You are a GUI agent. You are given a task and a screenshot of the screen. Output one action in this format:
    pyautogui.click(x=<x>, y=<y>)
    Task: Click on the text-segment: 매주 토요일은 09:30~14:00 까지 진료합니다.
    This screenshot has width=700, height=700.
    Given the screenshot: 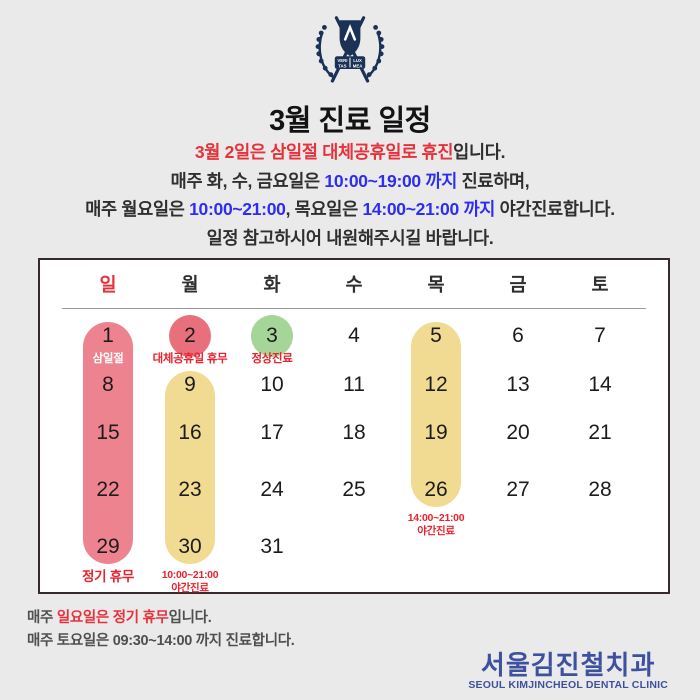 What is the action you would take?
    pyautogui.click(x=161, y=641)
    